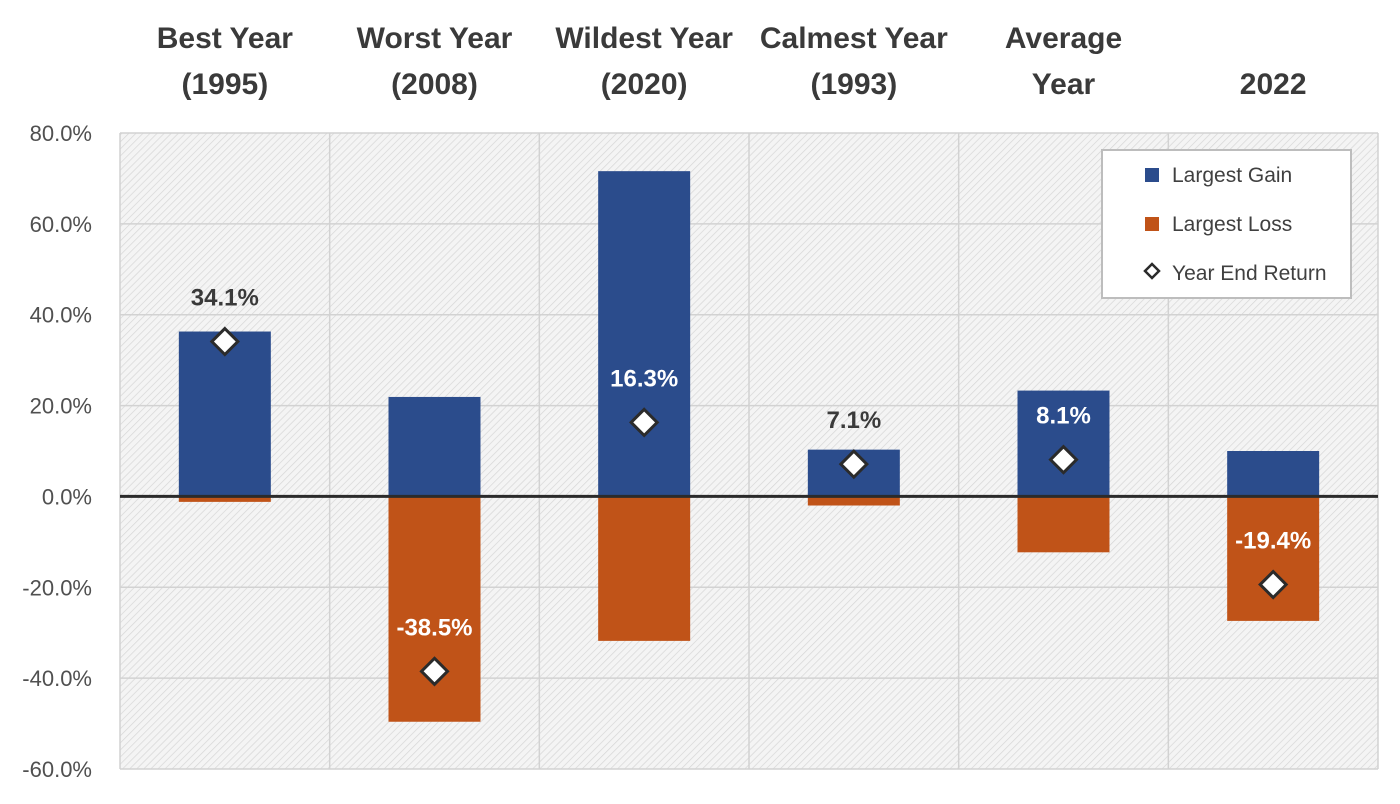 This screenshot has width=1400, height=804. What do you see at coordinates (57, 678) in the screenshot?
I see `y-tick-label: -40.0%` at bounding box center [57, 678].